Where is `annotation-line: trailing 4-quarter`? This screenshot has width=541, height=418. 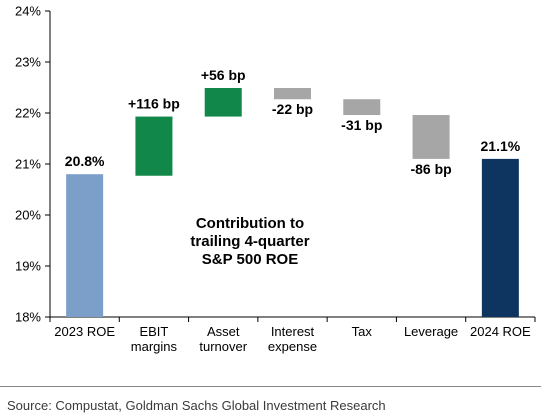
annotation-line: trailing 4-quarter is located at coordinates (249, 241).